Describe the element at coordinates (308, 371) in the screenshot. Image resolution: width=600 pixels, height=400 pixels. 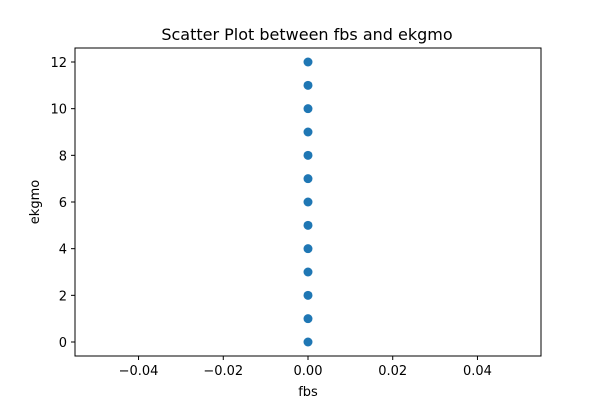
I see `x-tick-label: 0.00` at that location.